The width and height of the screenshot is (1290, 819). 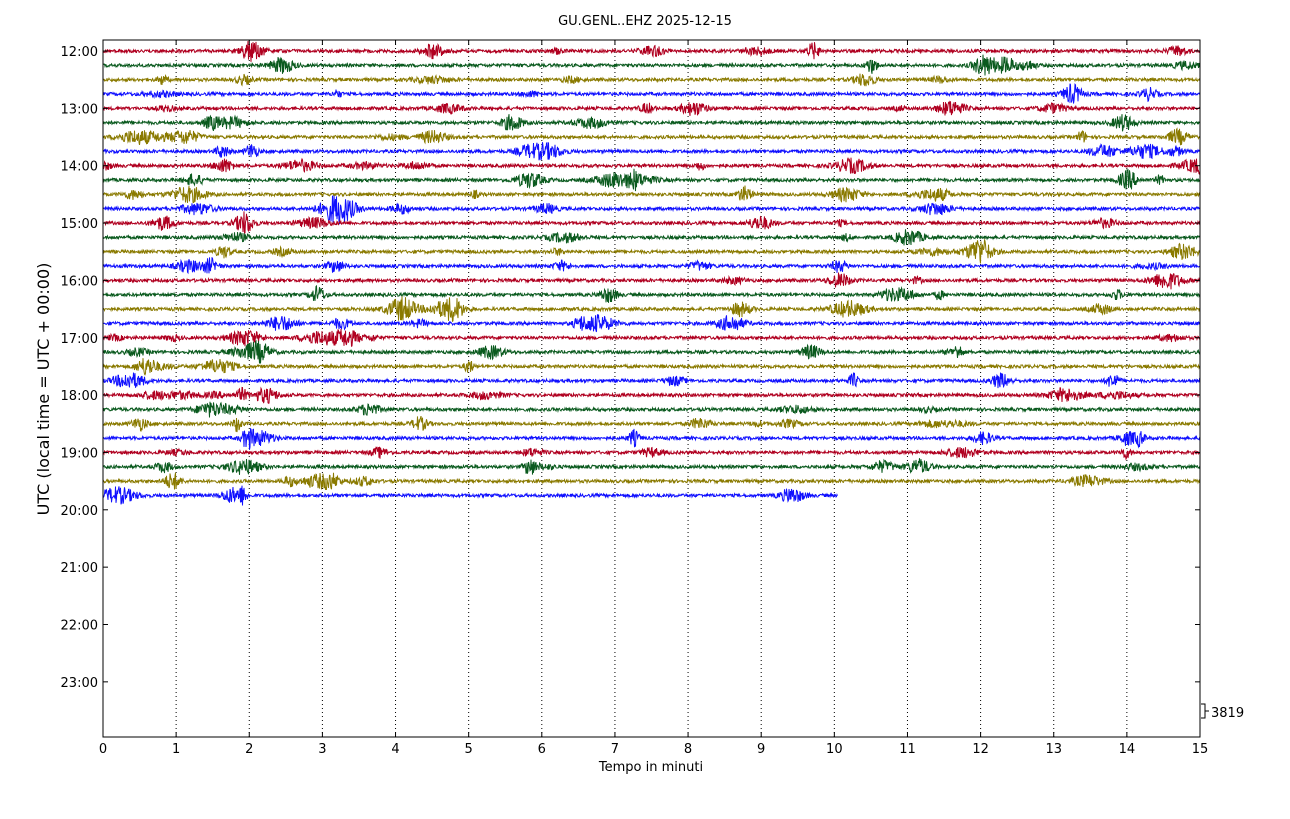 I want to click on y-tick-label: 16:00, so click(x=79, y=281).